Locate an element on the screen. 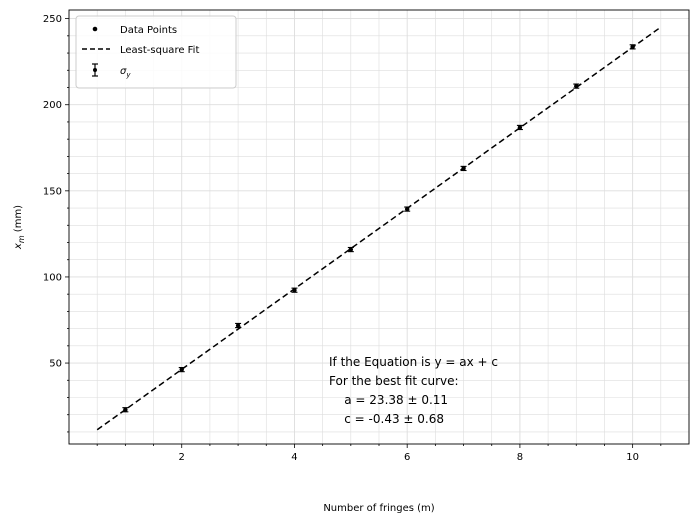 Image resolution: width=699 pixels, height=525 pixels. y-axis-label-sub: m is located at coordinates (21, 239).